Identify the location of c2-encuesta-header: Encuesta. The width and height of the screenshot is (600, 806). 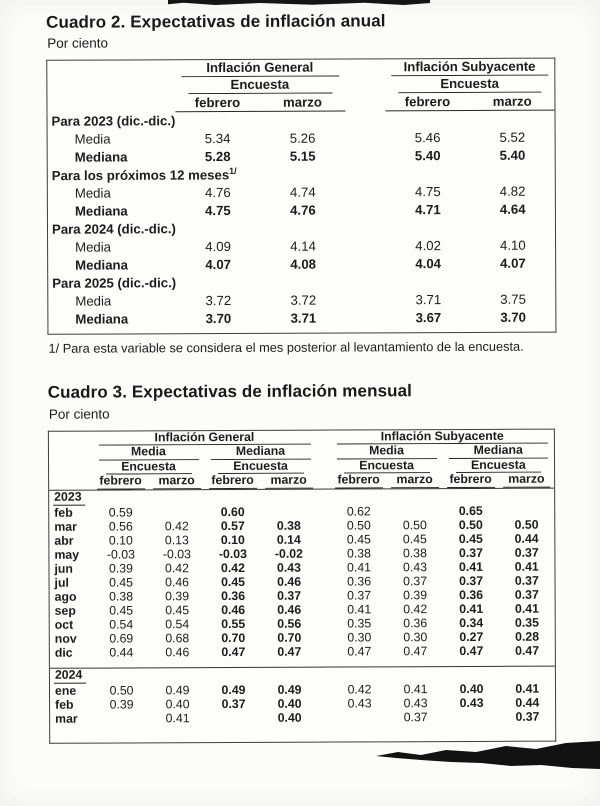
(260, 86).